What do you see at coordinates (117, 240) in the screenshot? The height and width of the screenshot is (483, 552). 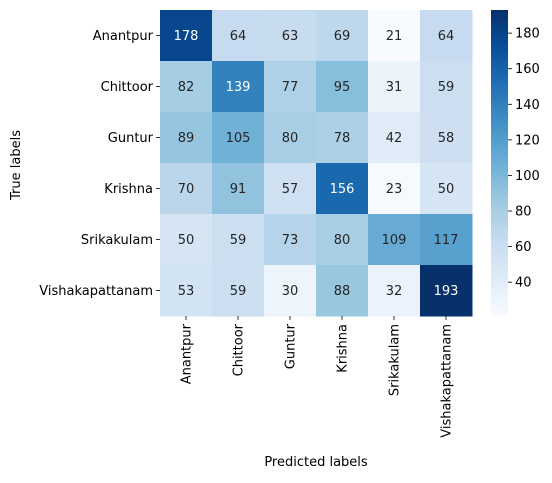 I see `y-tick-label: Srikakulam` at bounding box center [117, 240].